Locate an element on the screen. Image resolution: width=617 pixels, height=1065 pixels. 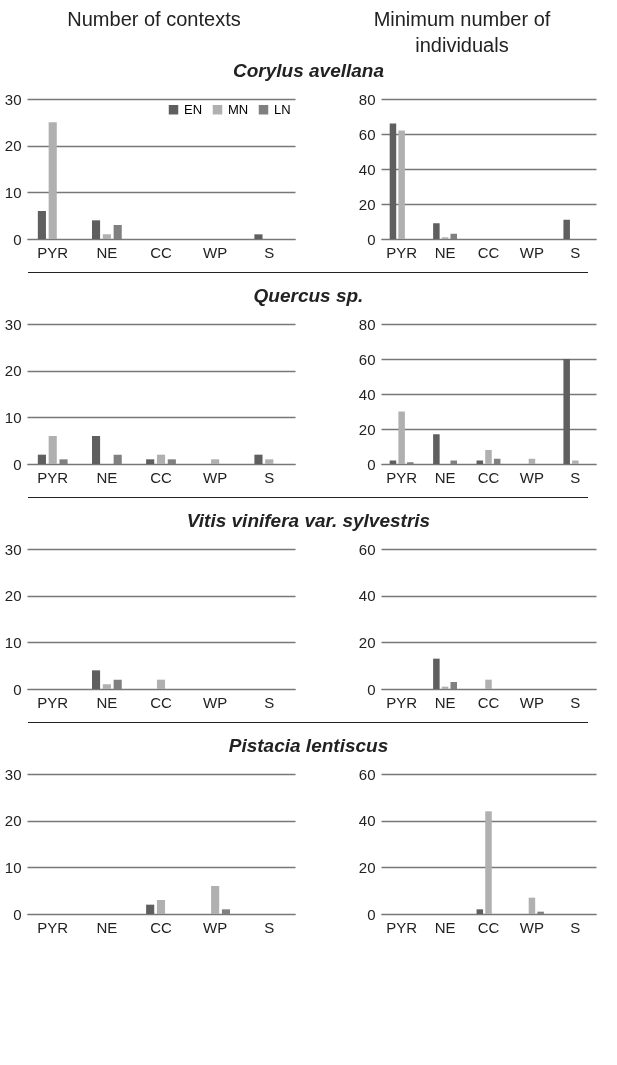
legend-label: EN is located at coordinates (193, 109).